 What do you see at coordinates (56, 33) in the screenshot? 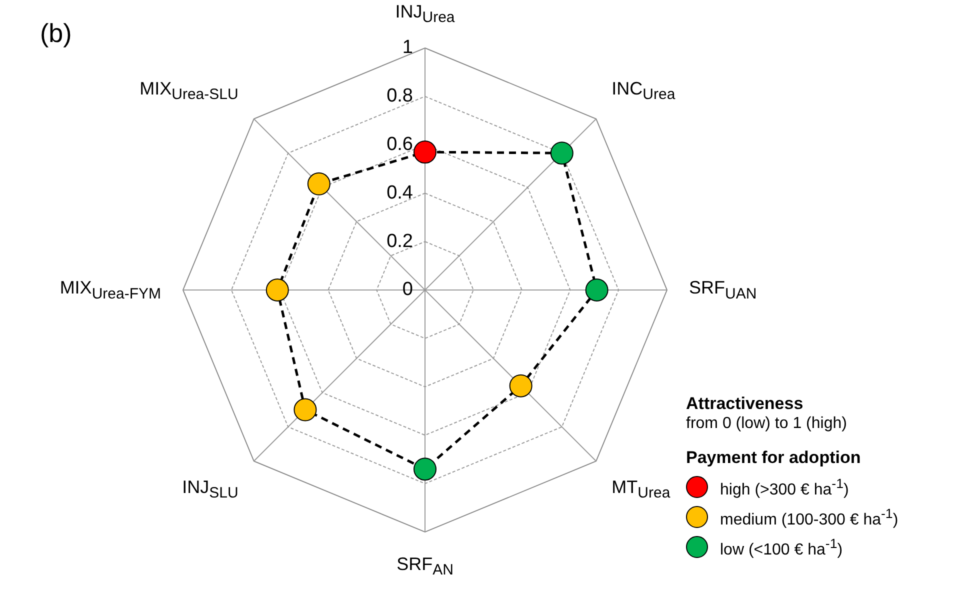
I see `text: (b)` at bounding box center [56, 33].